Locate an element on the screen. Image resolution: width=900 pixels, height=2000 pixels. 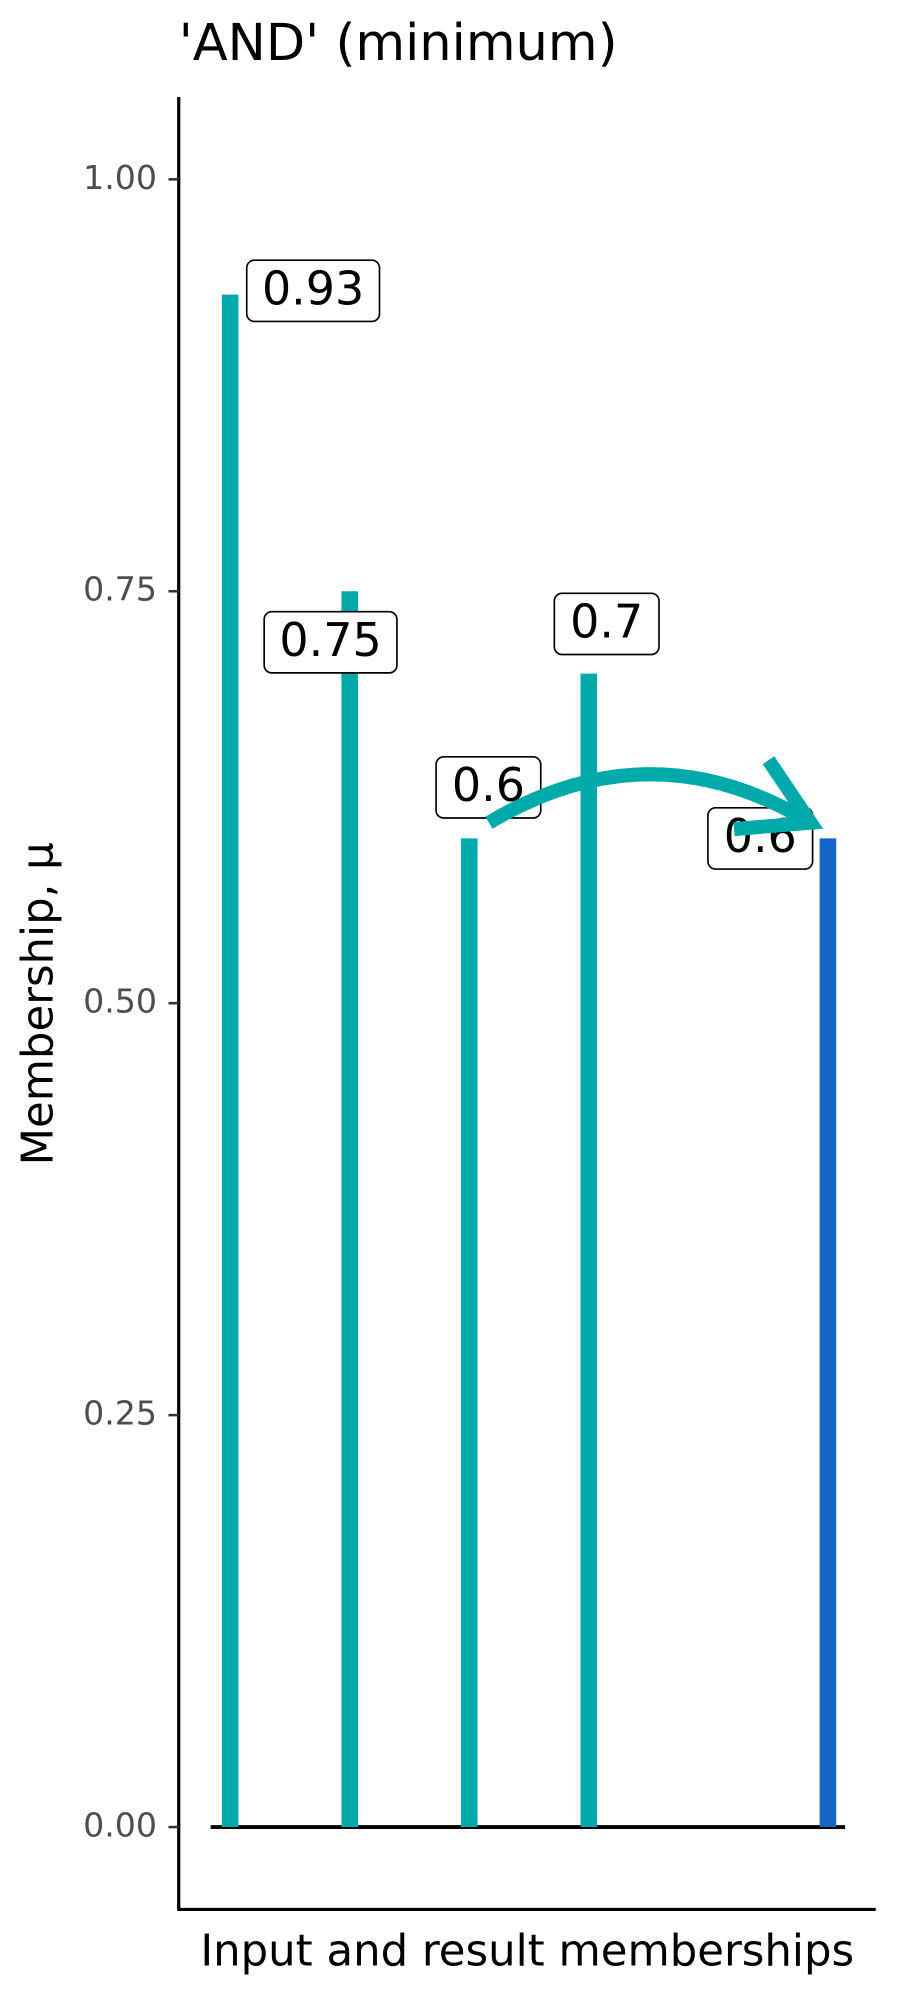
y-tick-label: 0.00 is located at coordinates (120, 1825).